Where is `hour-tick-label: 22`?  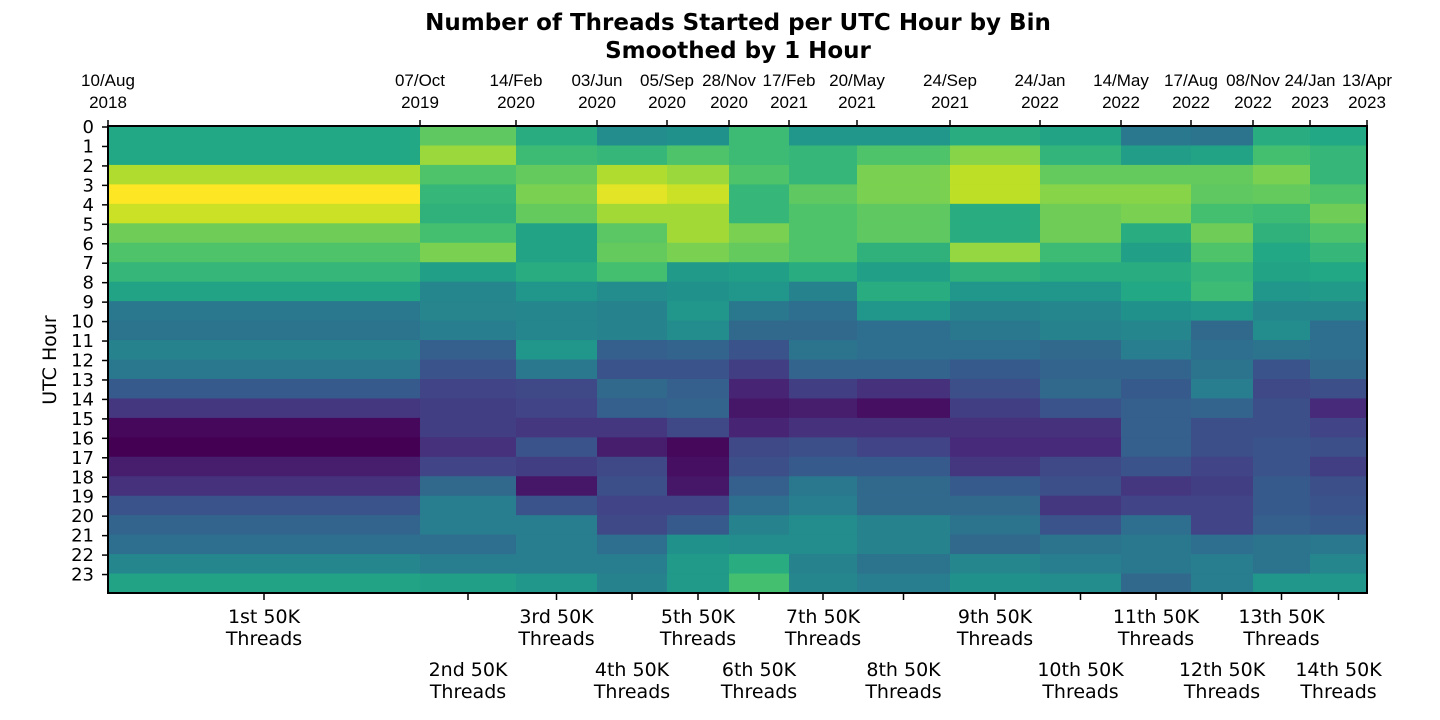
hour-tick-label: 22 is located at coordinates (82, 555).